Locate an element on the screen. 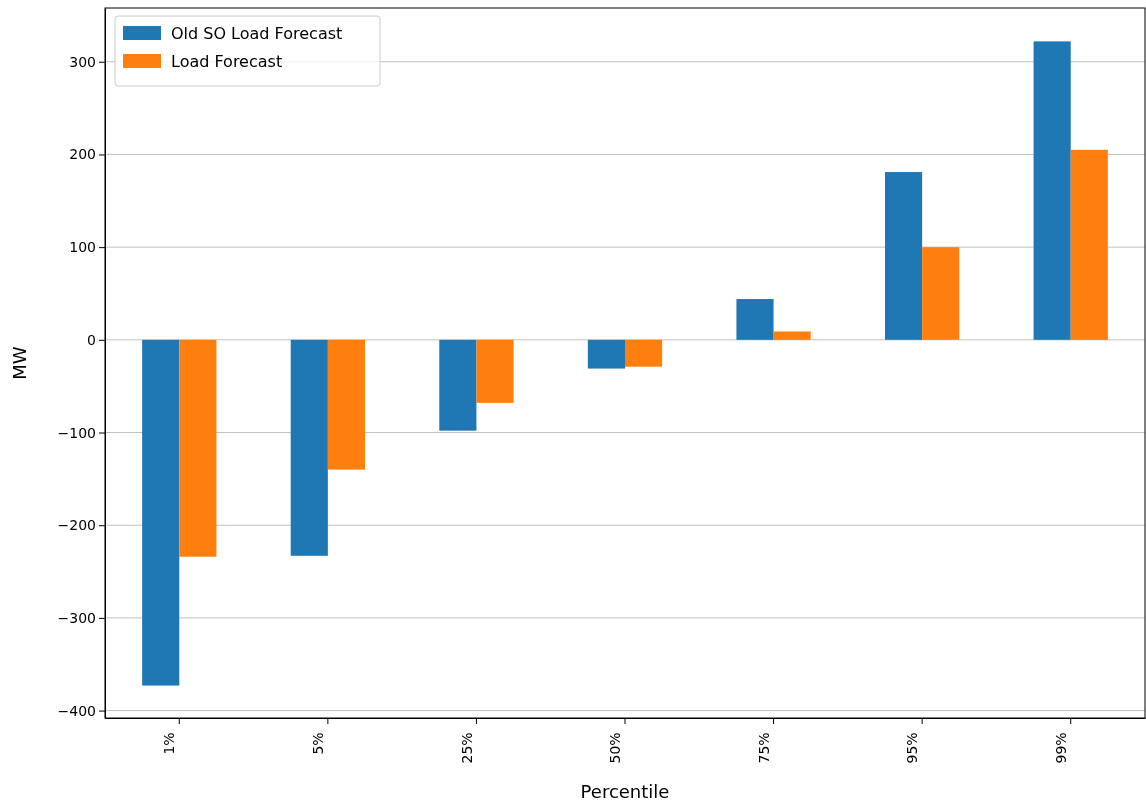  y-tick-label: −100 is located at coordinates (76, 432).